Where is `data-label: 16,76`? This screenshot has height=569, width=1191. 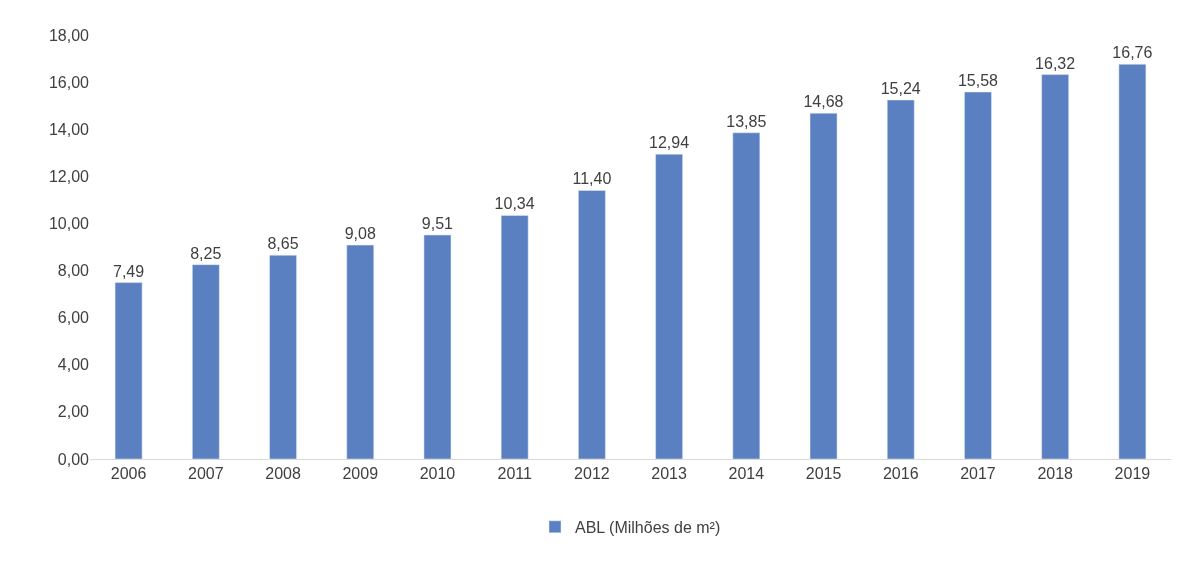 data-label: 16,76 is located at coordinates (1132, 53).